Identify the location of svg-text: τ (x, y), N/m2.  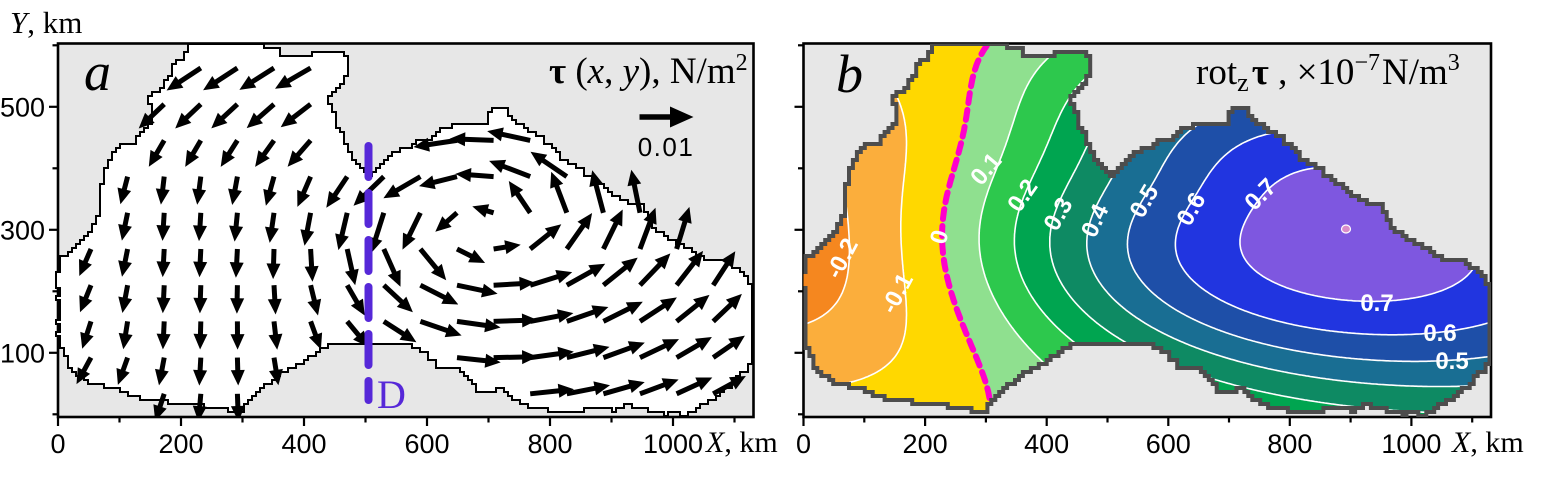
(648, 71).